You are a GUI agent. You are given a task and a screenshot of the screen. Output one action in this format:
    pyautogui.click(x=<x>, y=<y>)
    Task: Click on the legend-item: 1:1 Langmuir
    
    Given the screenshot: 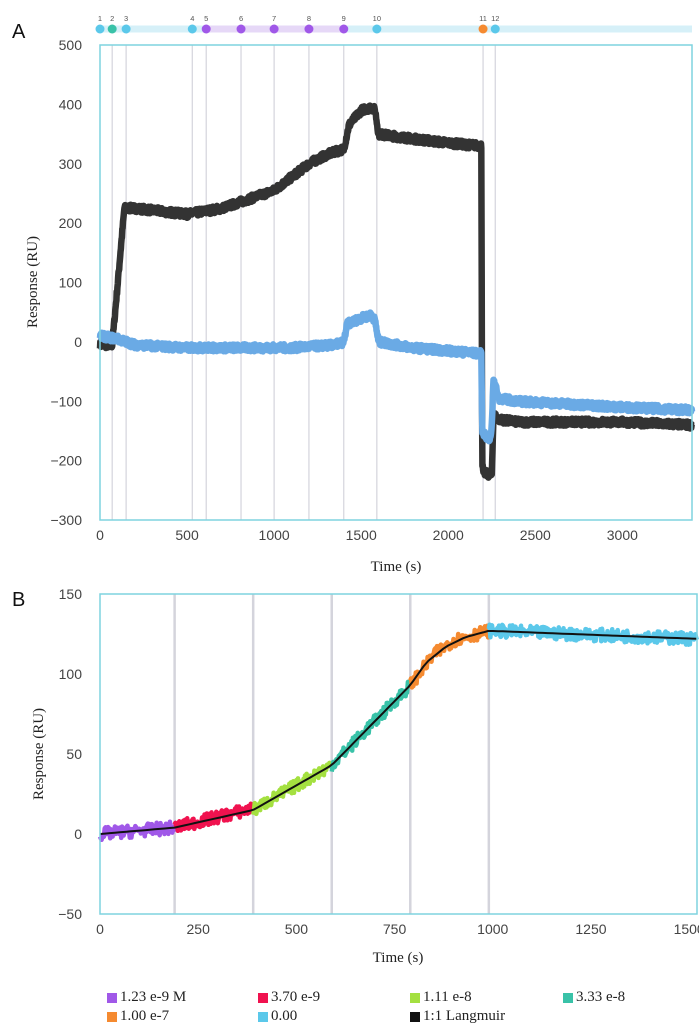 What is the action you would take?
    pyautogui.click(x=457, y=1016)
    